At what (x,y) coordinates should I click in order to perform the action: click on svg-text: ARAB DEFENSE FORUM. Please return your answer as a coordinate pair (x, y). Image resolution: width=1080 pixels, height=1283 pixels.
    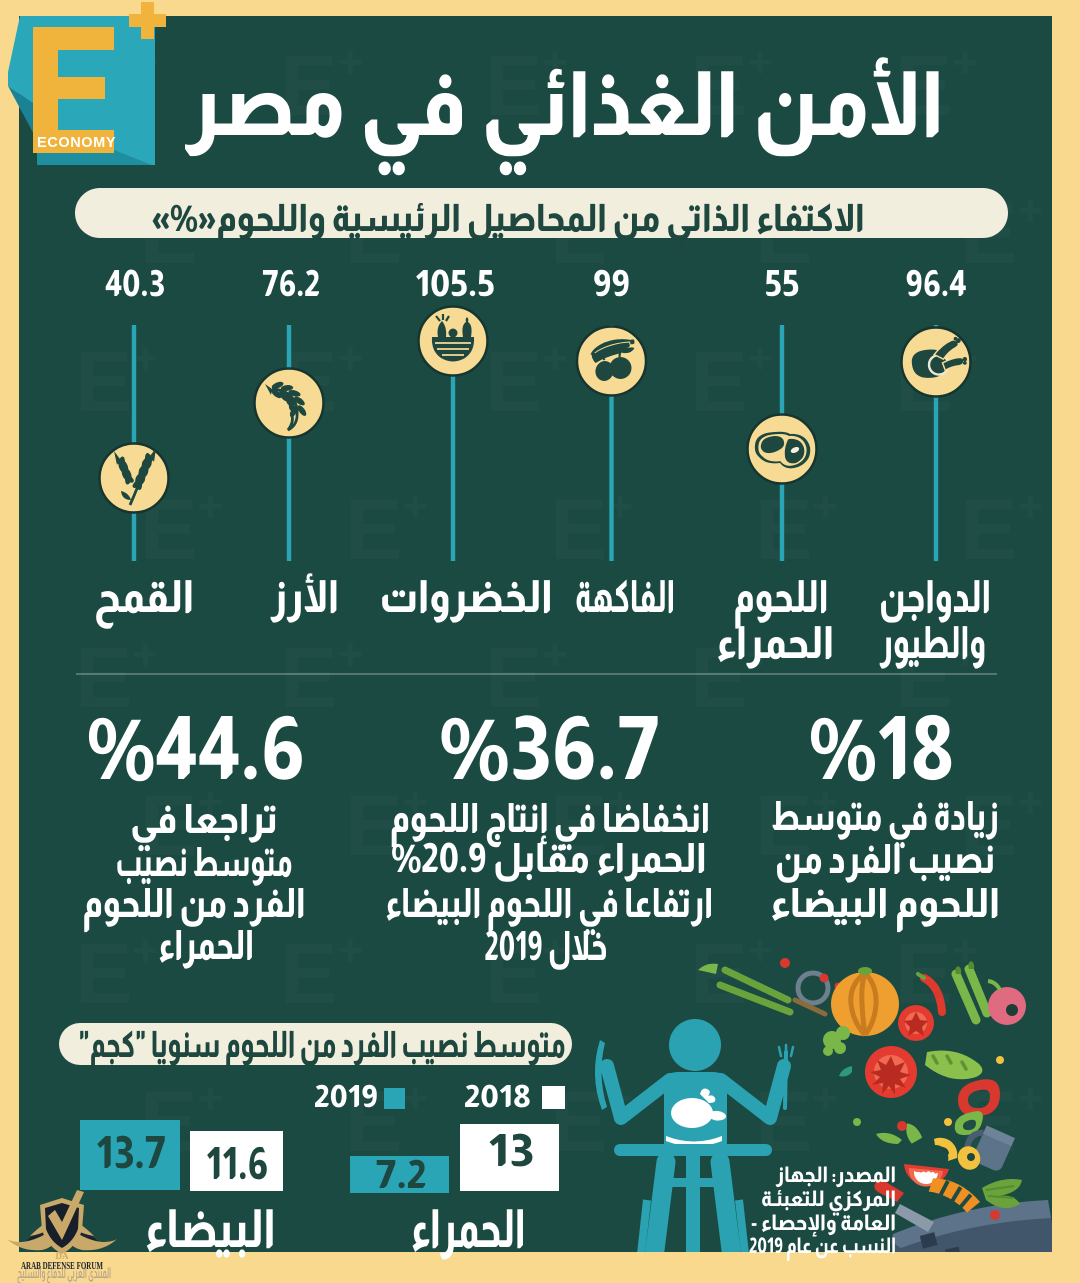
    Looking at the image, I should click on (62, 1266).